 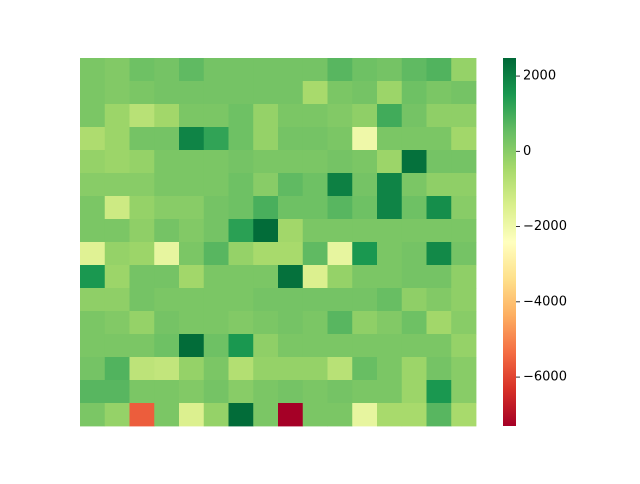 I want to click on colorbar-tick-label: 2000, so click(x=539, y=76).